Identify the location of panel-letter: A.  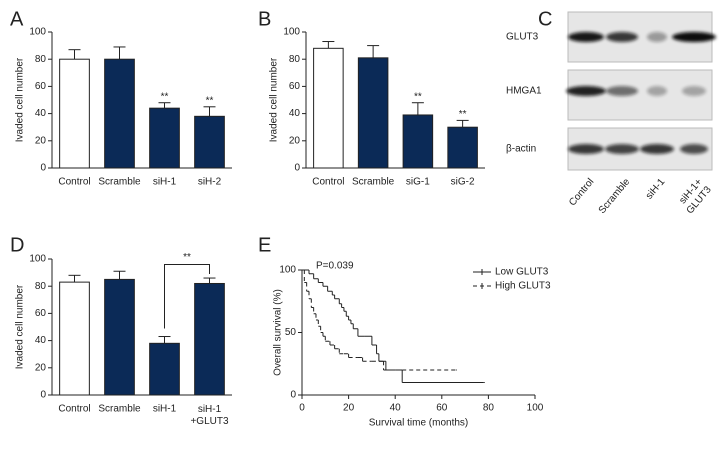
(17, 19).